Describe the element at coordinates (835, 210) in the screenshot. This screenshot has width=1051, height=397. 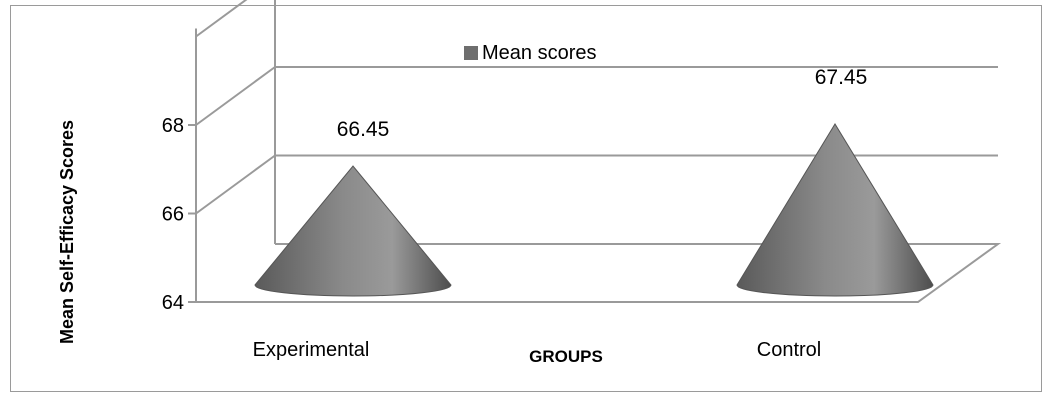
I see `cone-control` at that location.